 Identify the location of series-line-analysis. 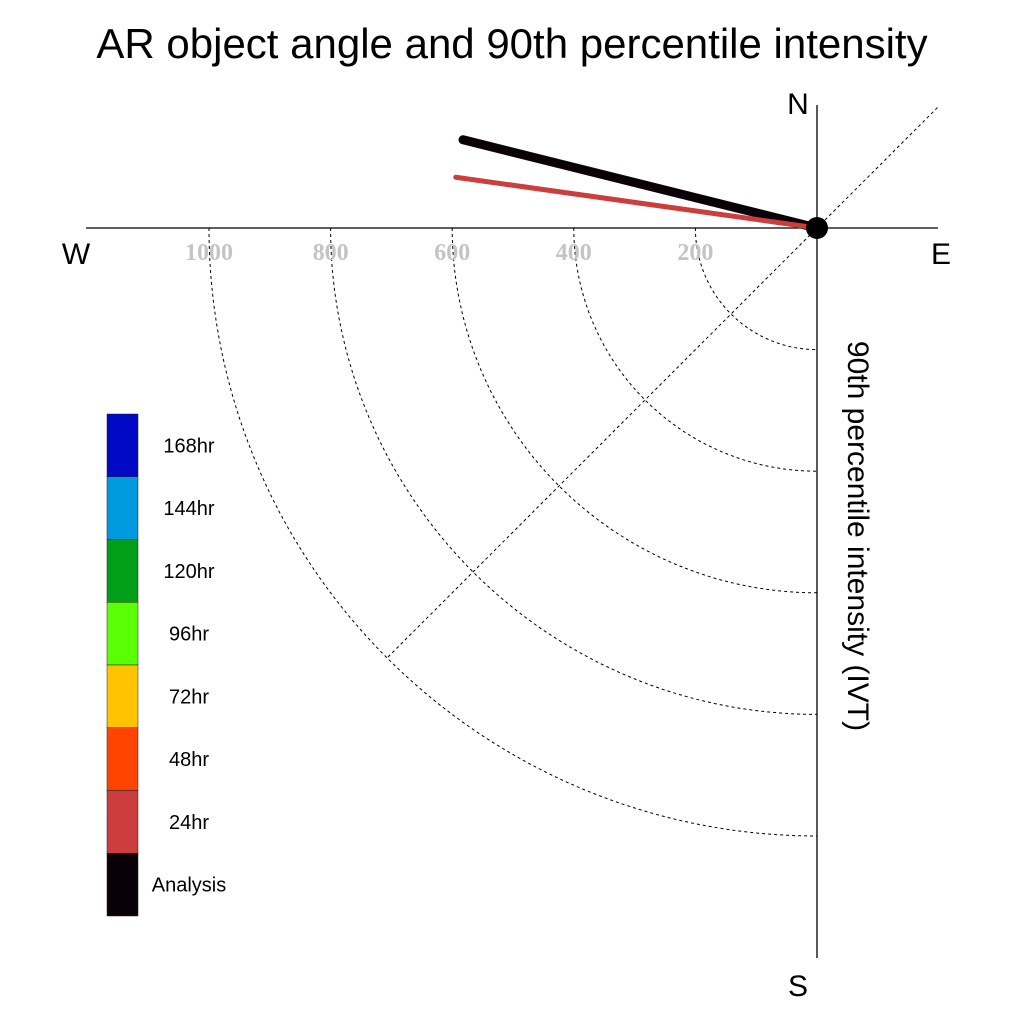
(640, 184).